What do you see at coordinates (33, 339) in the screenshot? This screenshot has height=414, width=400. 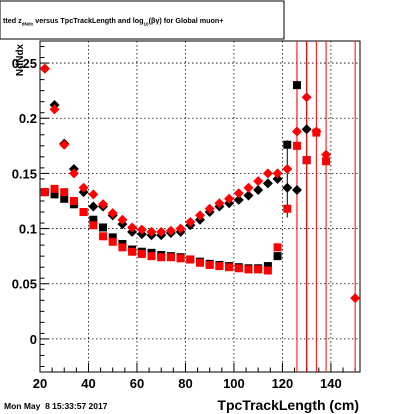 I see `y-tick-label: 0` at bounding box center [33, 339].